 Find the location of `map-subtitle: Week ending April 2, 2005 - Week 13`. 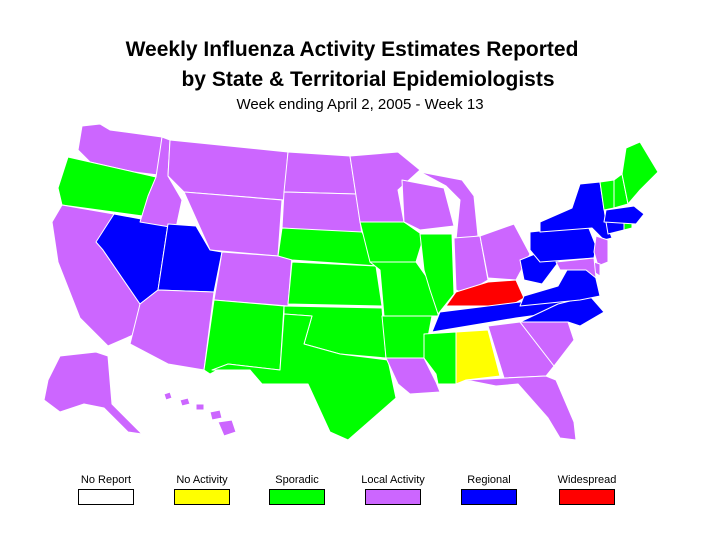

map-subtitle: Week ending April 2, 2005 - Week 13 is located at coordinates (360, 104).